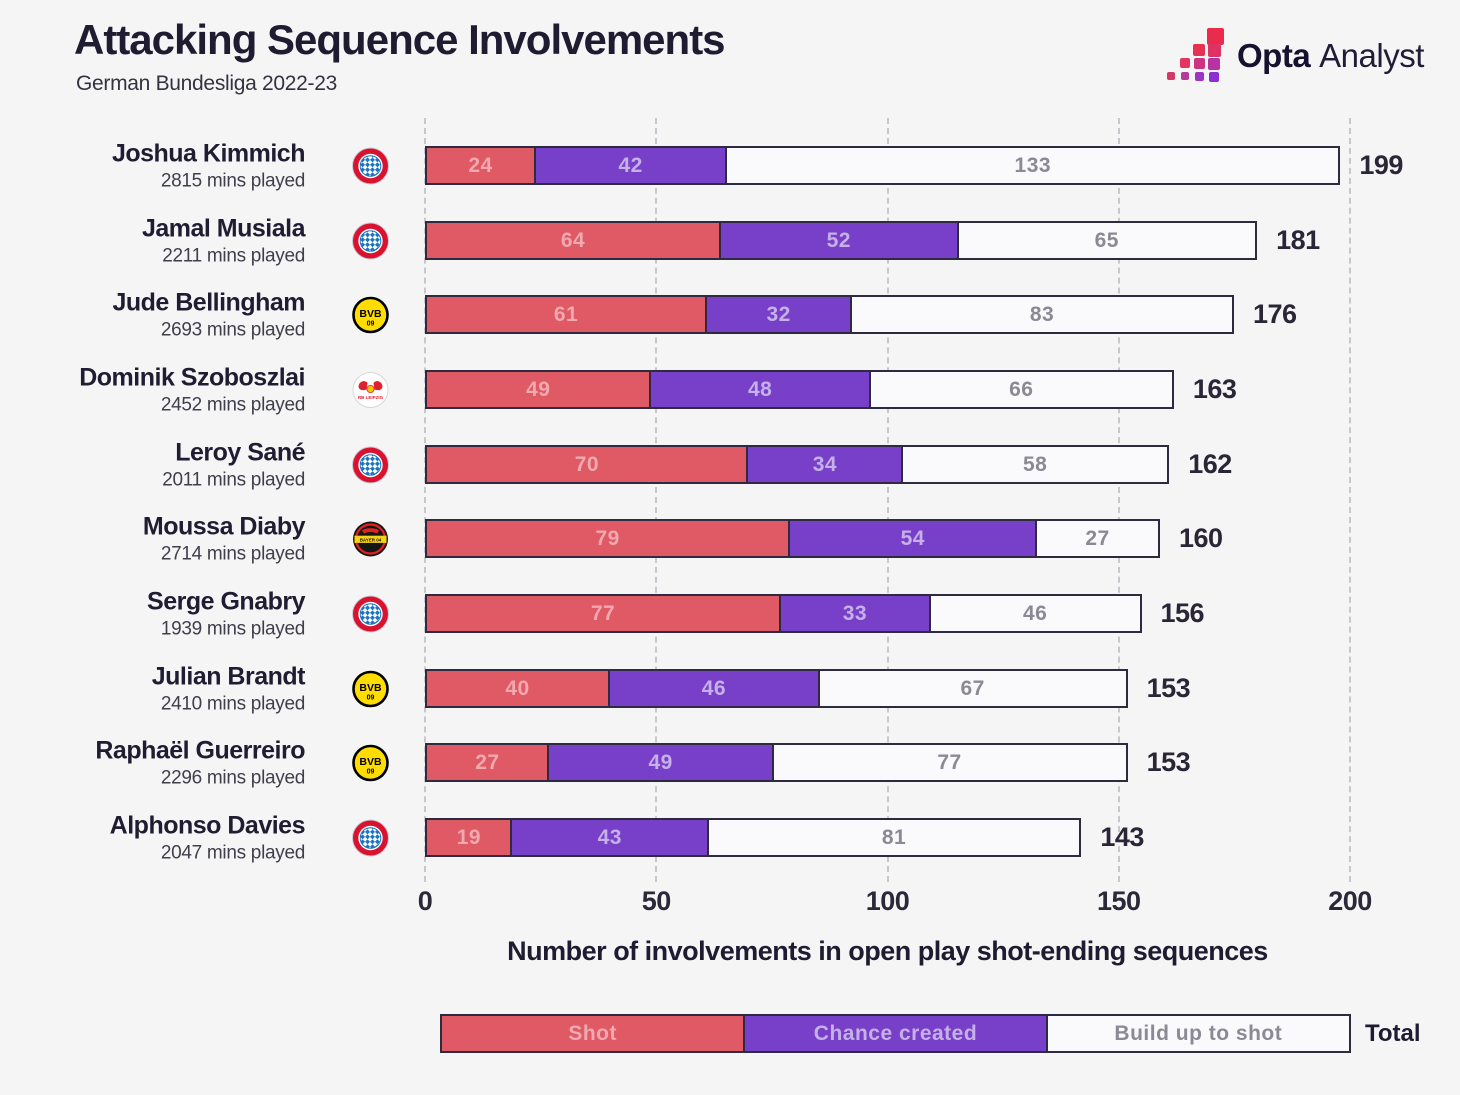  Describe the element at coordinates (232, 180) in the screenshot. I see `player-minutes: 2815 mins played` at that location.